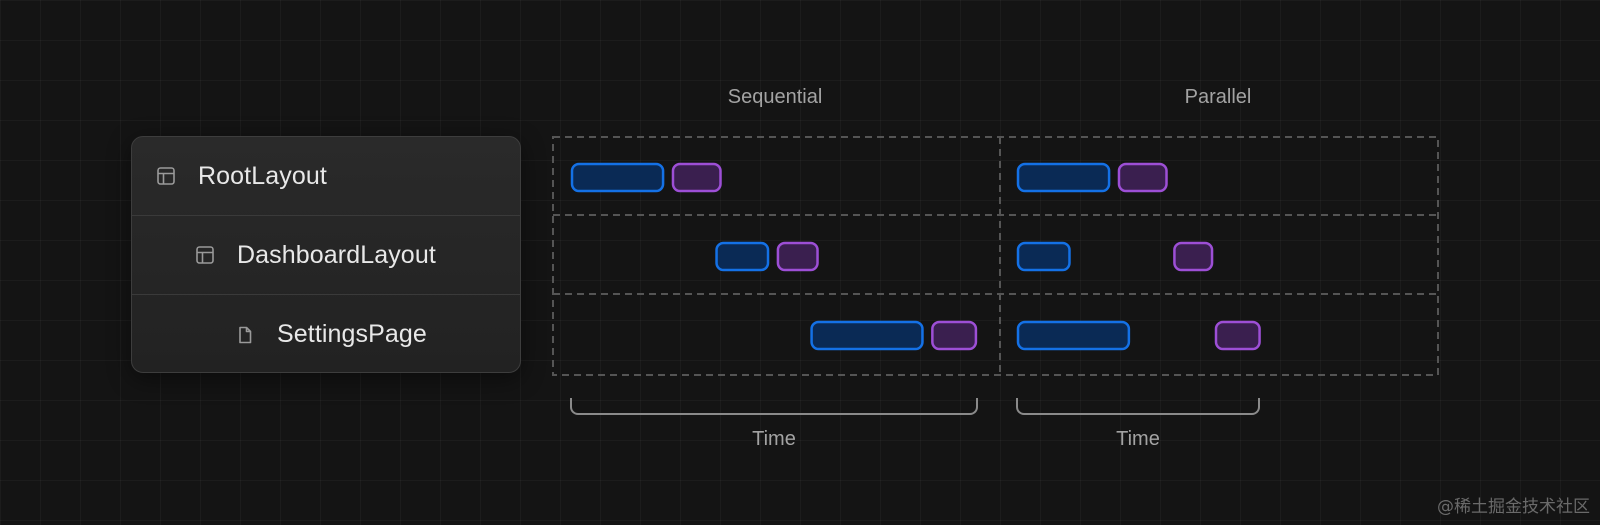 This screenshot has height=525, width=1600. I want to click on tree-item-label: SettingsPage, so click(352, 334).